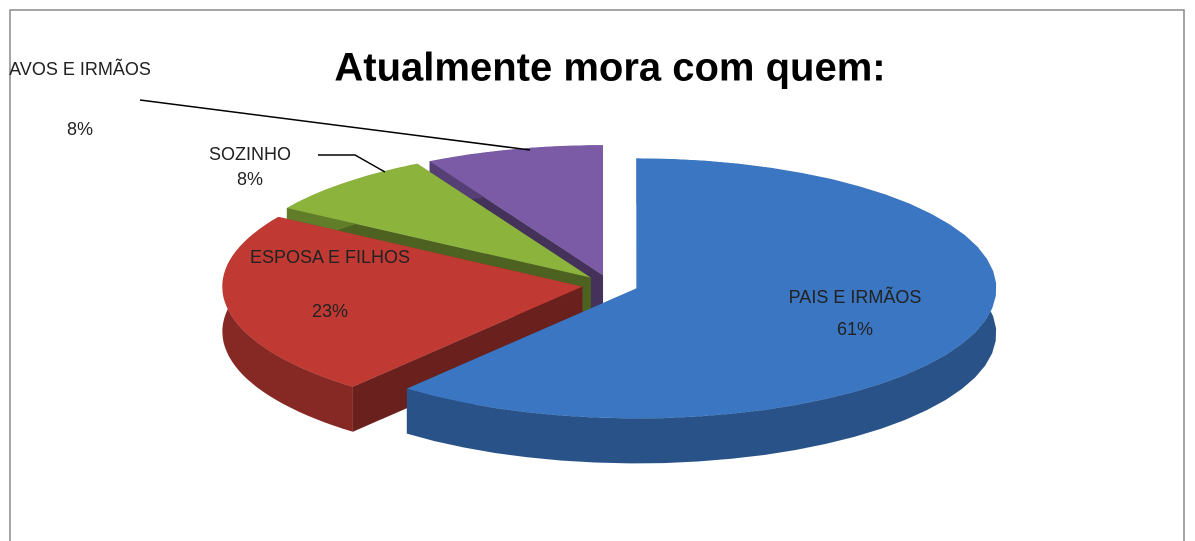  Describe the element at coordinates (250, 154) in the screenshot. I see `data-label-name: SOZINHO` at that location.